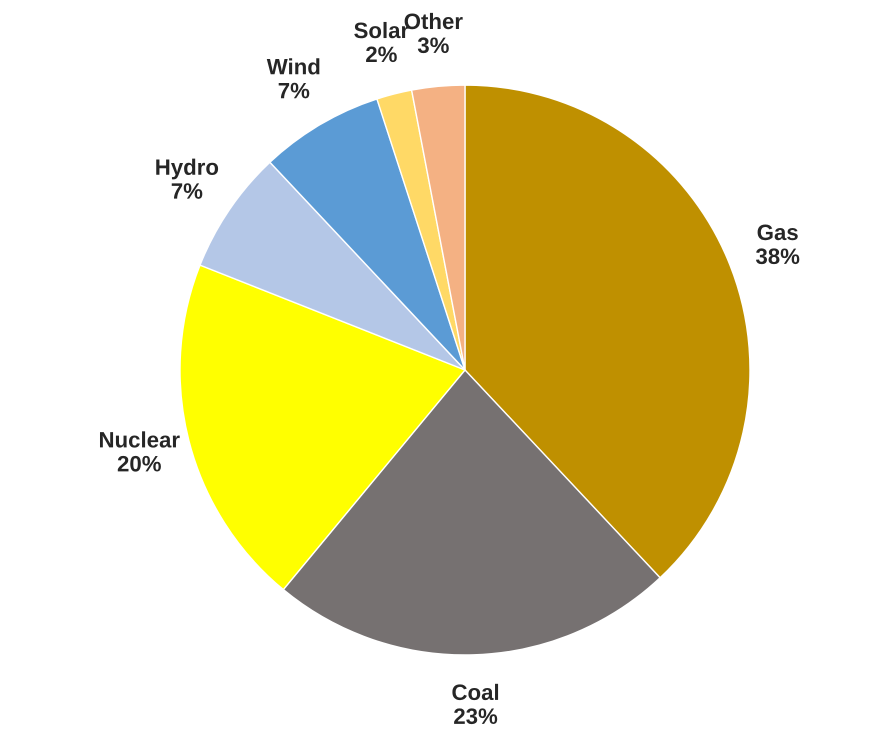  What do you see at coordinates (187, 169) in the screenshot?
I see `slice-label: Hydro` at bounding box center [187, 169].